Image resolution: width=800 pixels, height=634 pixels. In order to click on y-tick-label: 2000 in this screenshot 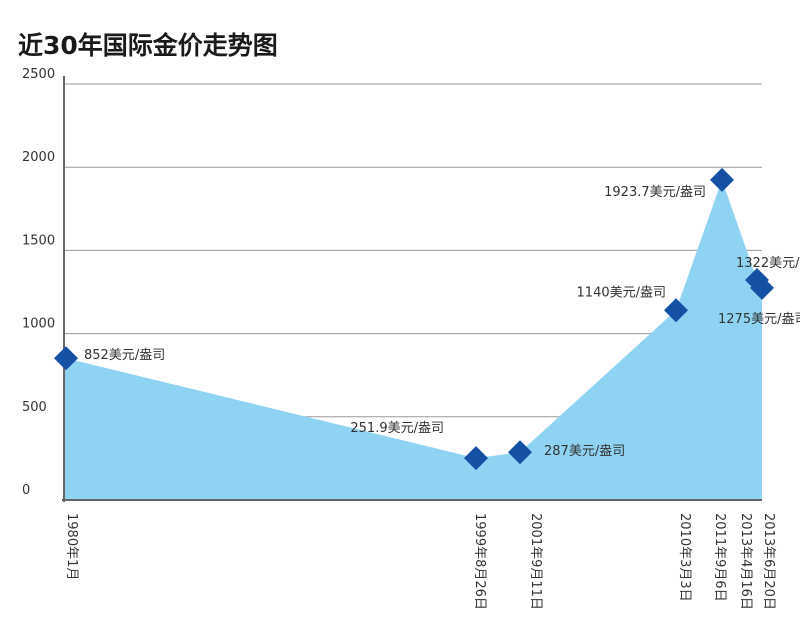, I will do `click(38, 157)`.